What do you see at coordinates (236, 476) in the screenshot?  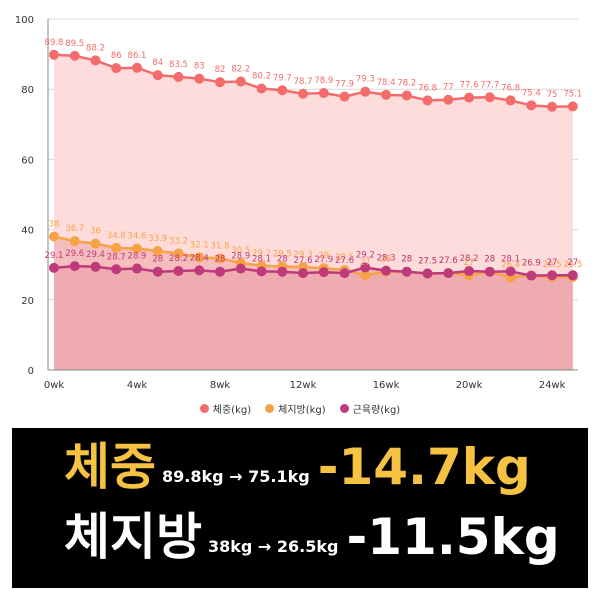 I see `weight-change-detail: 89.8kg → 75.1kg` at bounding box center [236, 476].